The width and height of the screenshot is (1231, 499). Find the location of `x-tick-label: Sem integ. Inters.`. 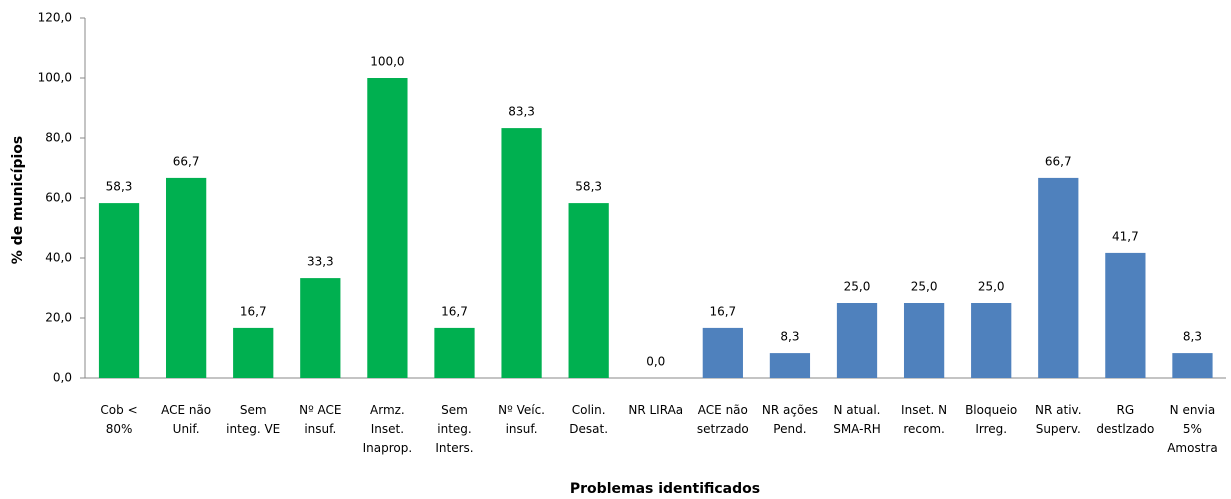

x-tick-label: Sem integ. Inters. is located at coordinates (454, 429).